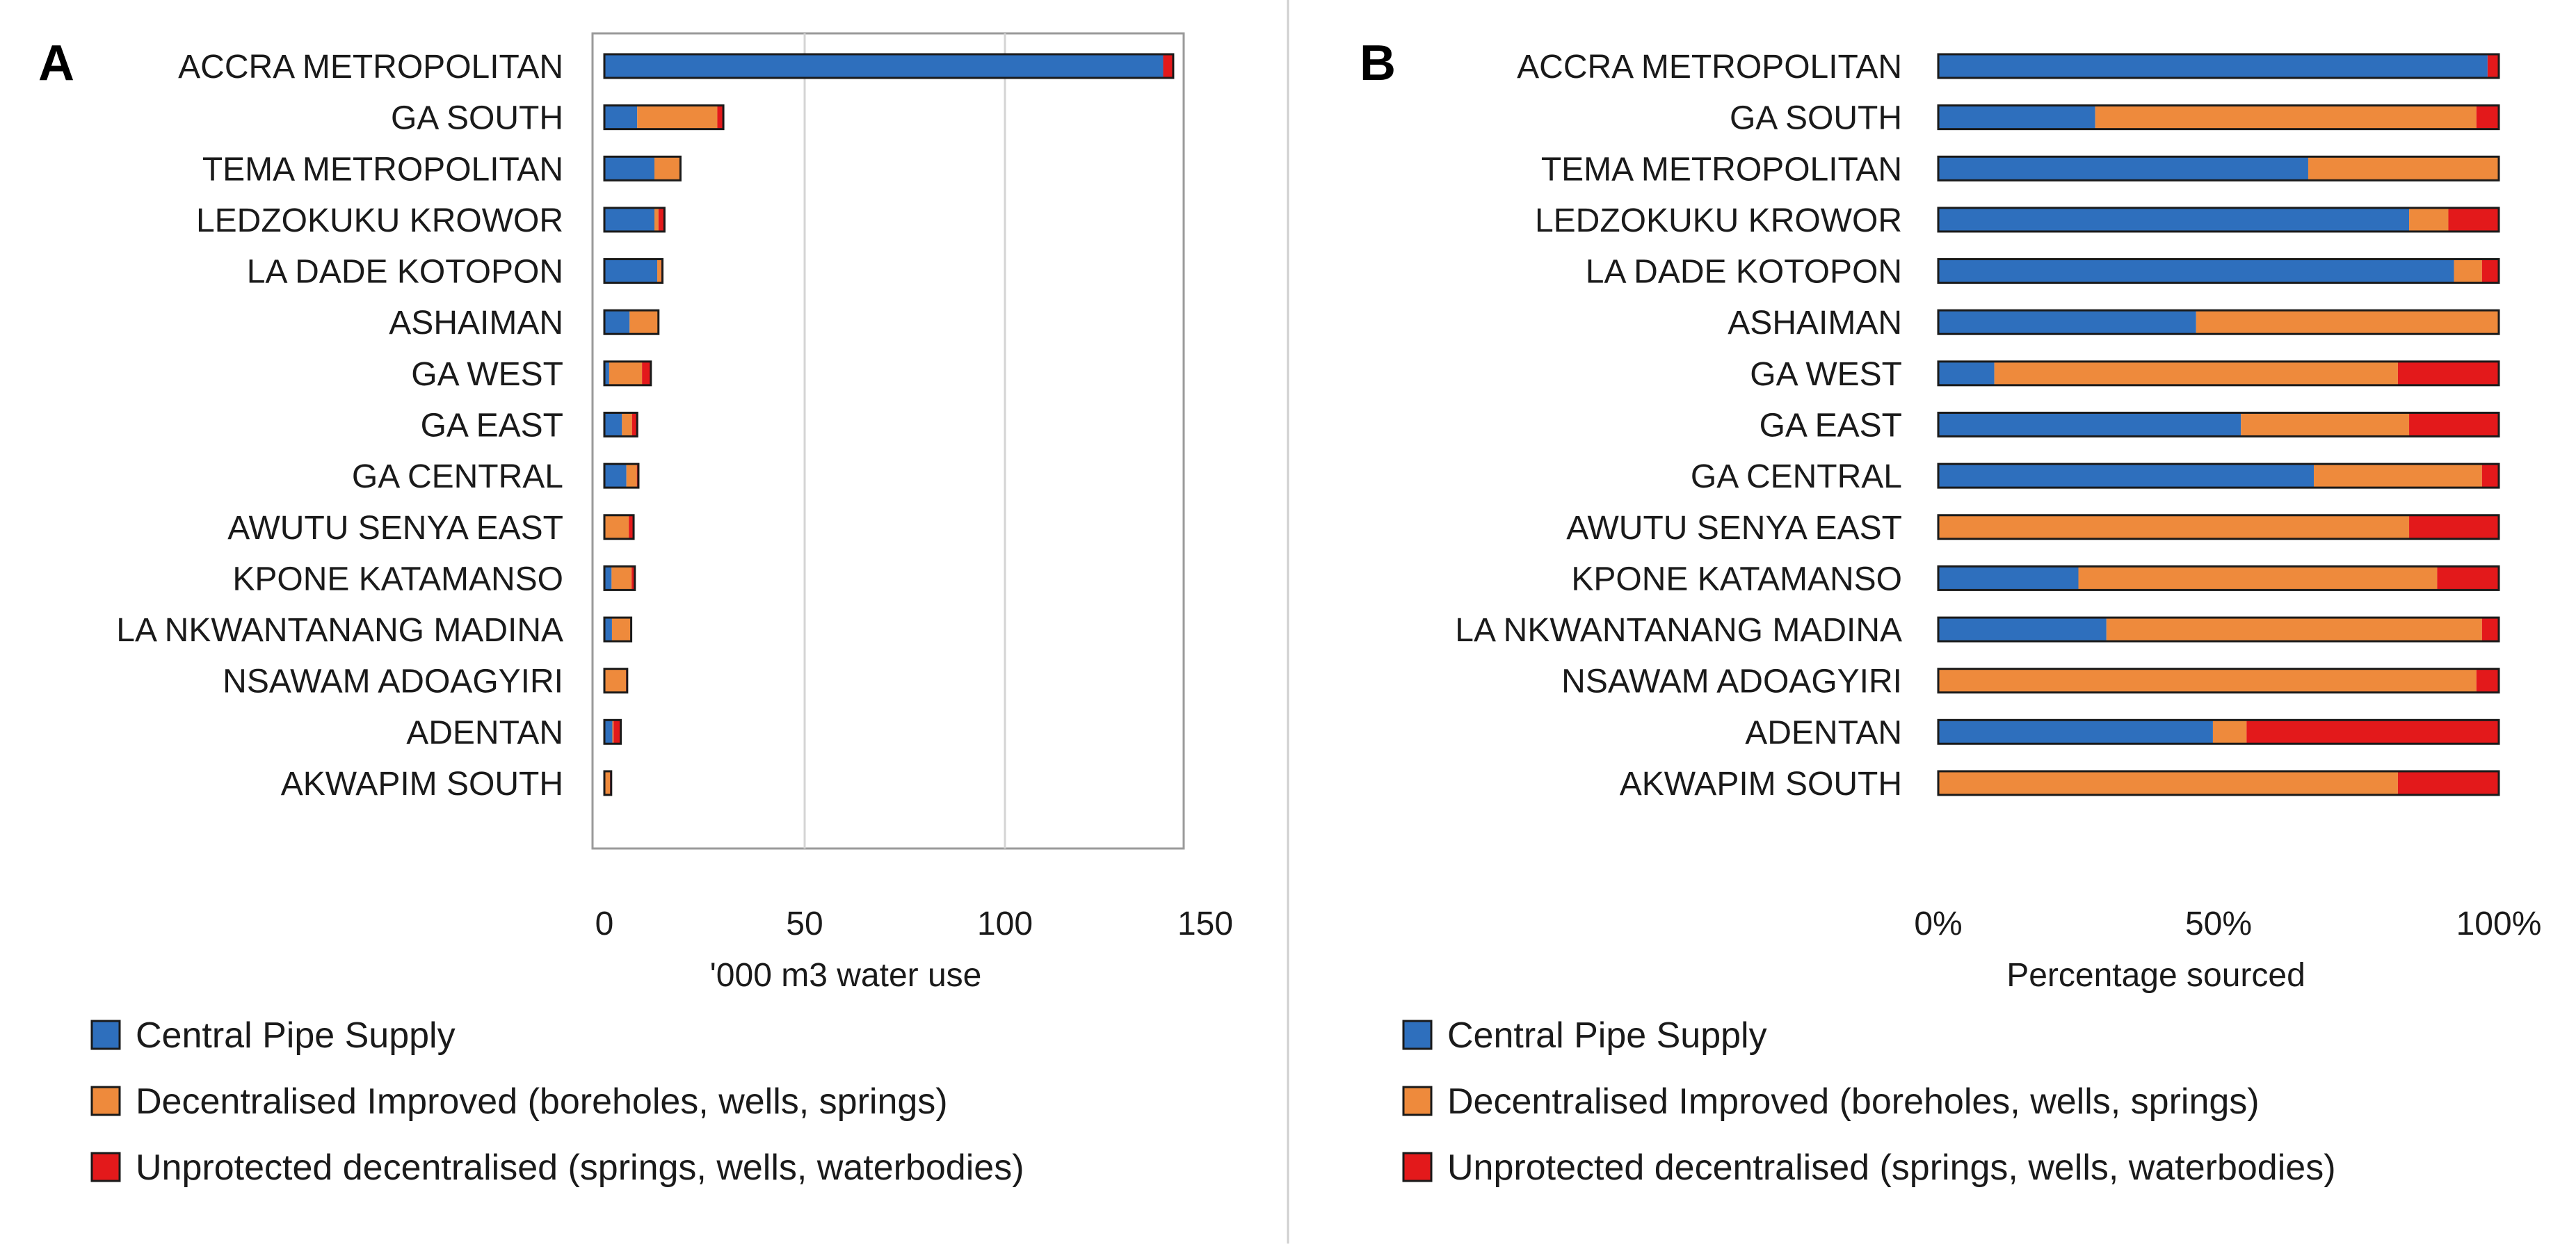 The height and width of the screenshot is (1247, 2576). Describe the element at coordinates (1831, 425) in the screenshot. I see `category-label: GA EAST` at that location.